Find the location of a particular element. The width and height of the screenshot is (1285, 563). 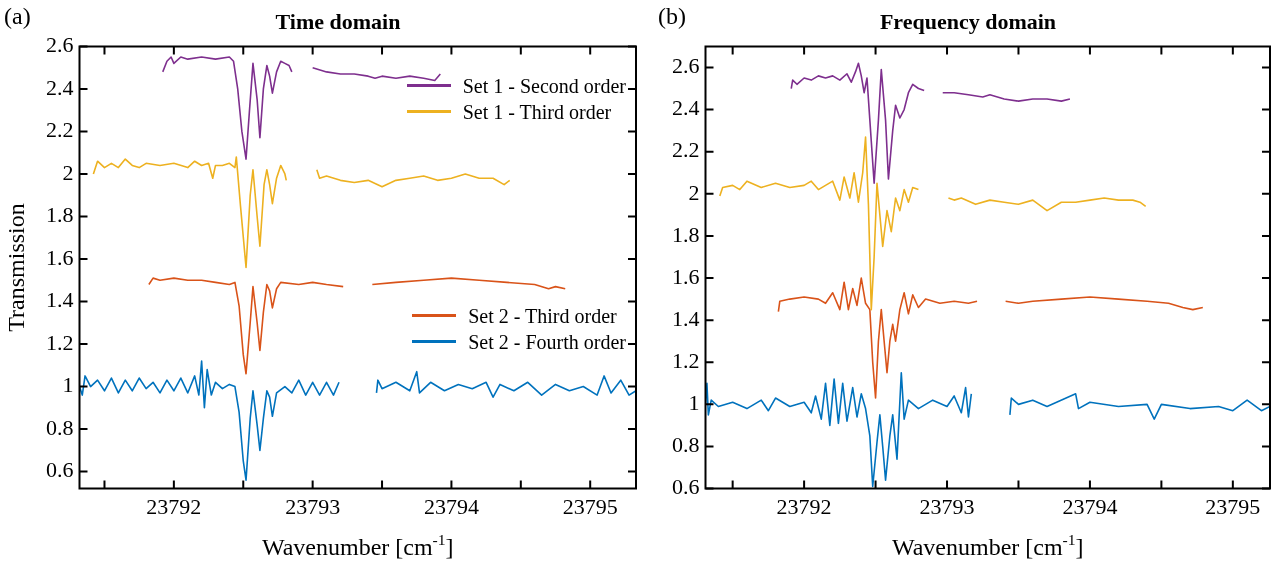

legend-label: Set 1 - Second order is located at coordinates (544, 86).